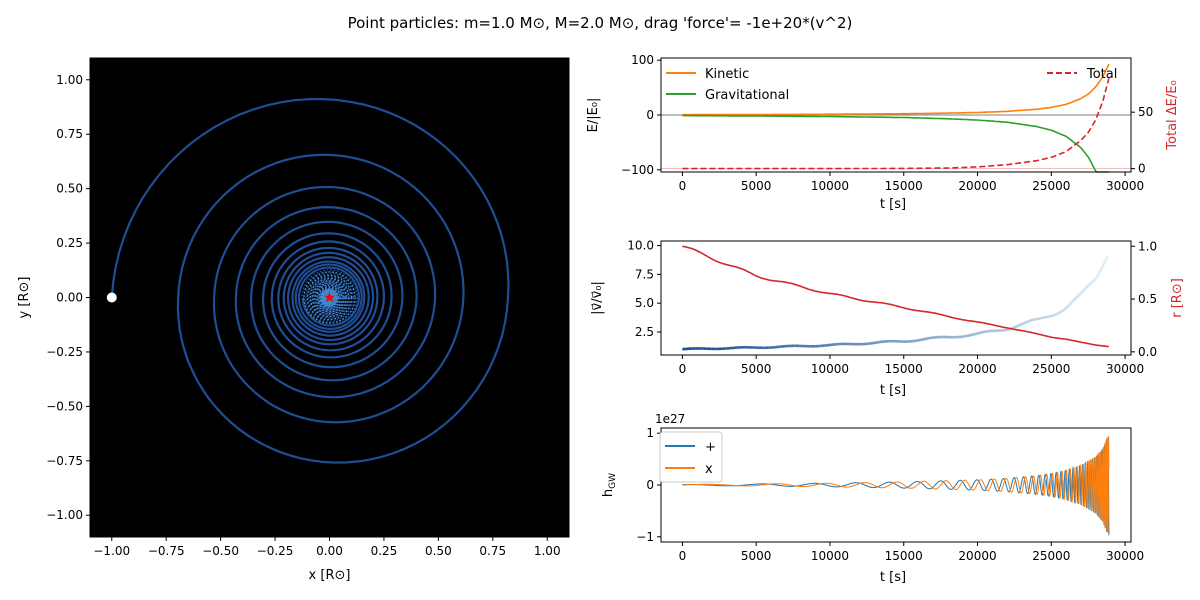 This screenshot has height=600, width=1200. I want to click on energy-xtick-label: 0, so click(683, 186).